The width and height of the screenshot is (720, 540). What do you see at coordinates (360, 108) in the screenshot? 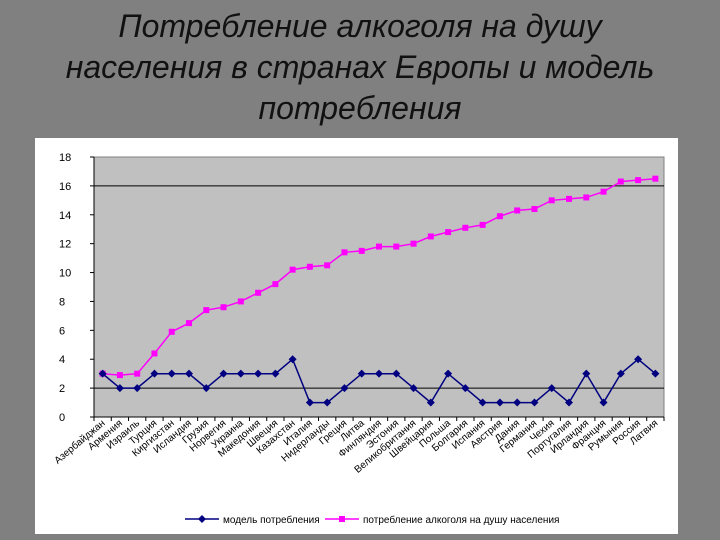
I see `slide-title-line-3: потребления` at bounding box center [360, 108].